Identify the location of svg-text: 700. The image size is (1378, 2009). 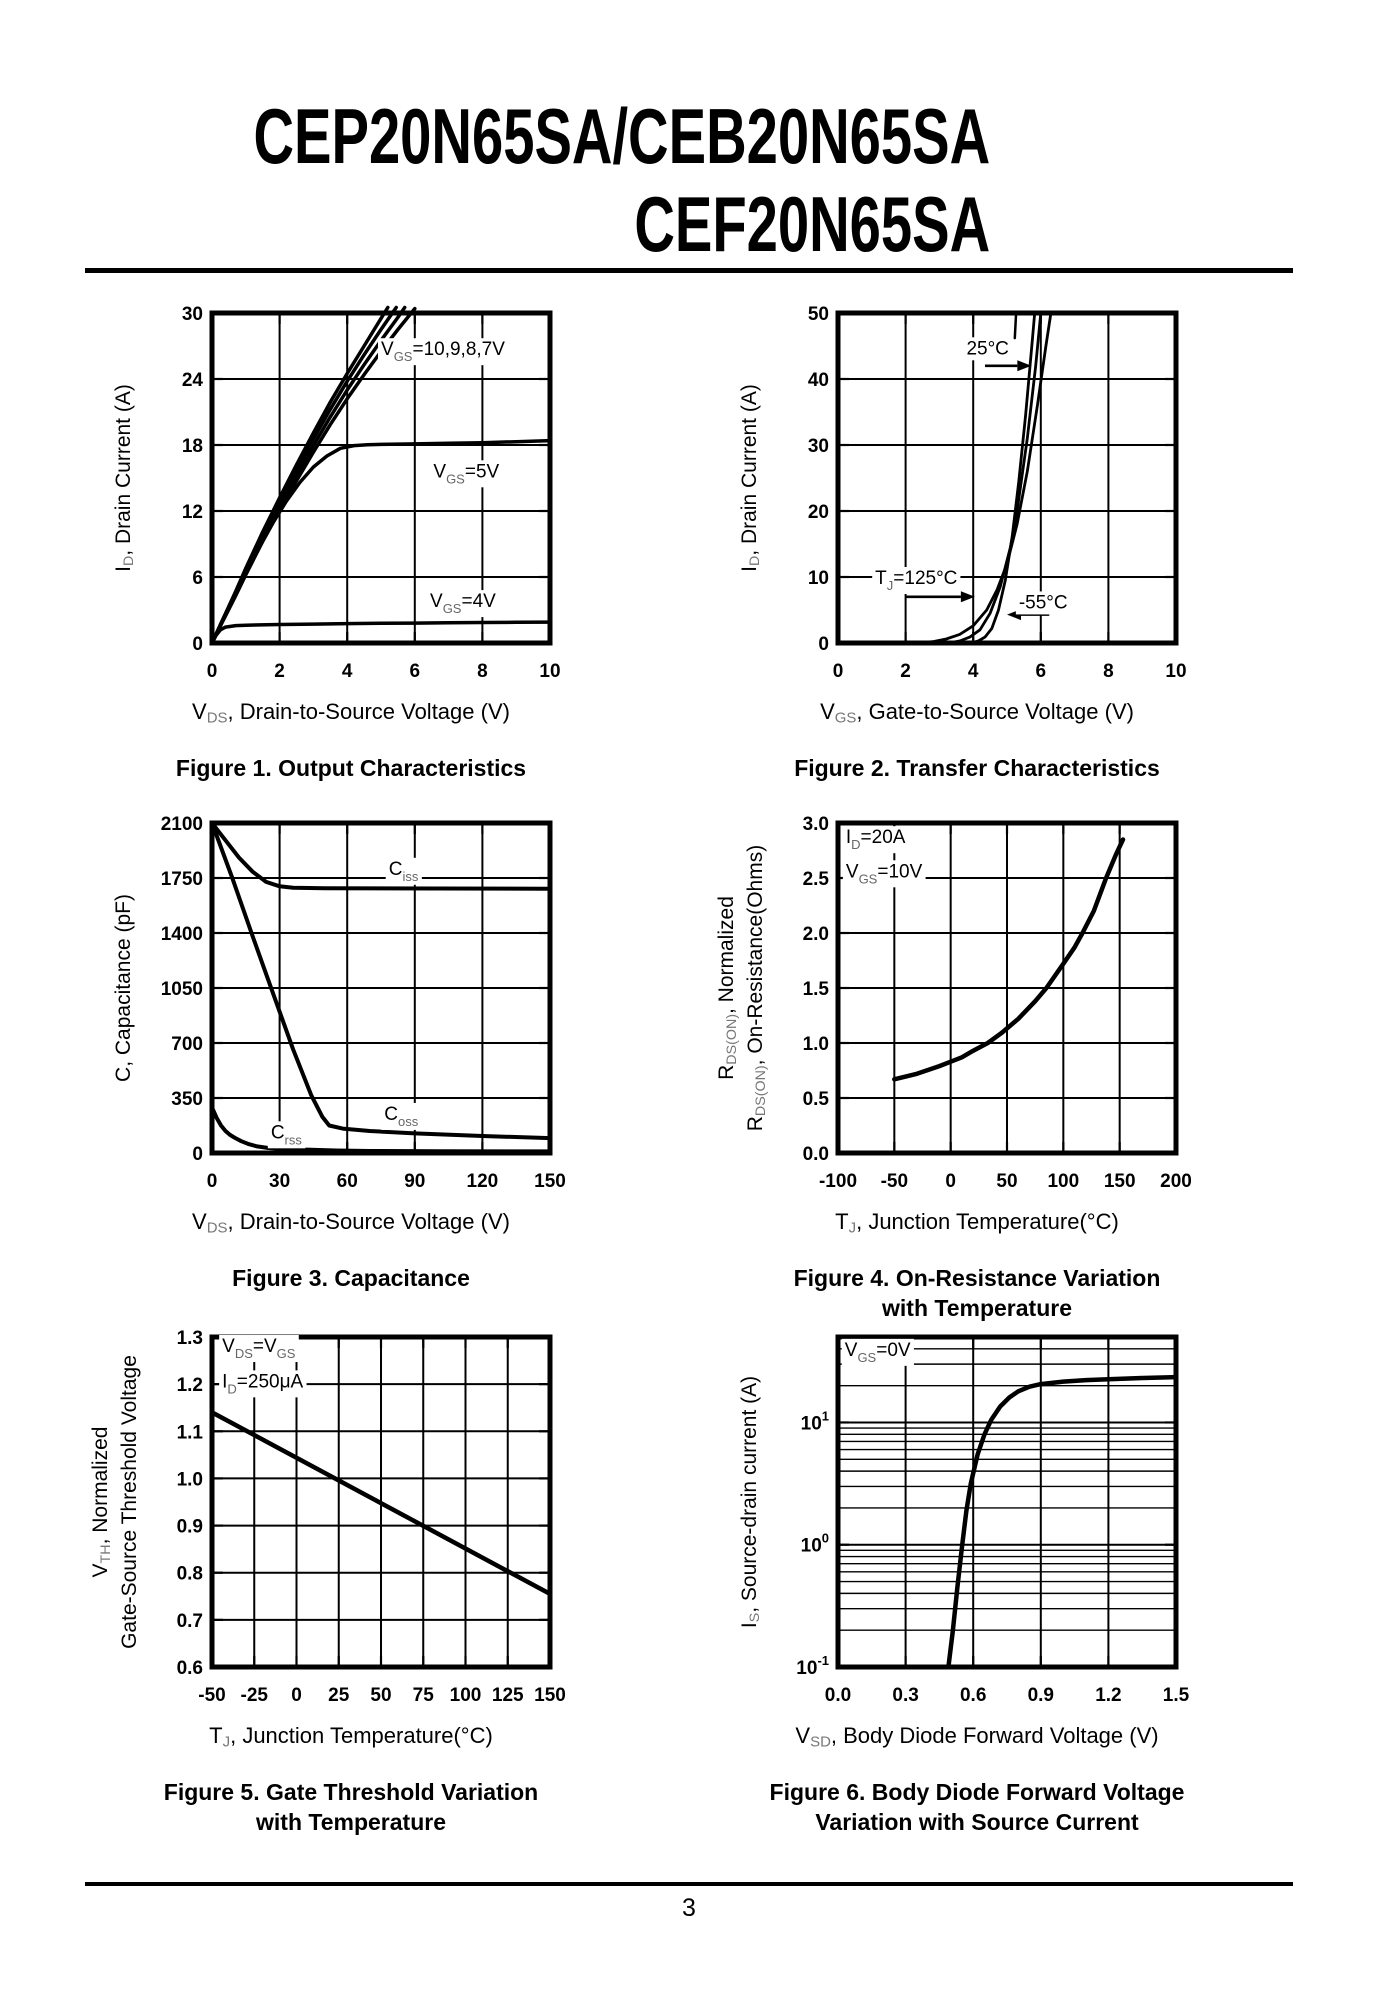
(187, 1044).